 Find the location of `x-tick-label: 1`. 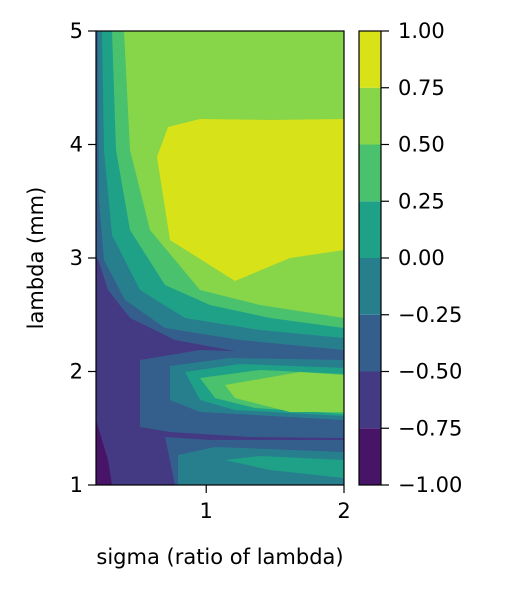

x-tick-label: 1 is located at coordinates (206, 511).